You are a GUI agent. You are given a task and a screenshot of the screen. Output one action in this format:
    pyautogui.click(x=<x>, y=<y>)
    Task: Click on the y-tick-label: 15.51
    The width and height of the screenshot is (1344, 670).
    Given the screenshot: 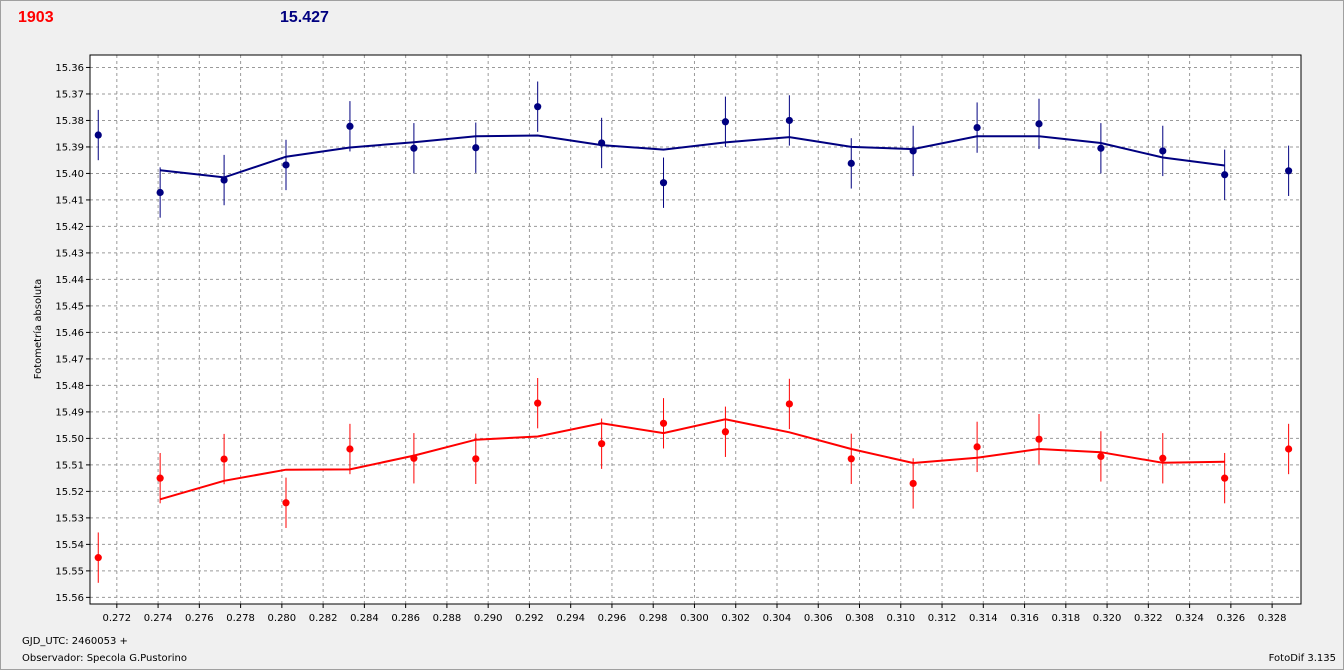 What is the action you would take?
    pyautogui.click(x=69, y=465)
    